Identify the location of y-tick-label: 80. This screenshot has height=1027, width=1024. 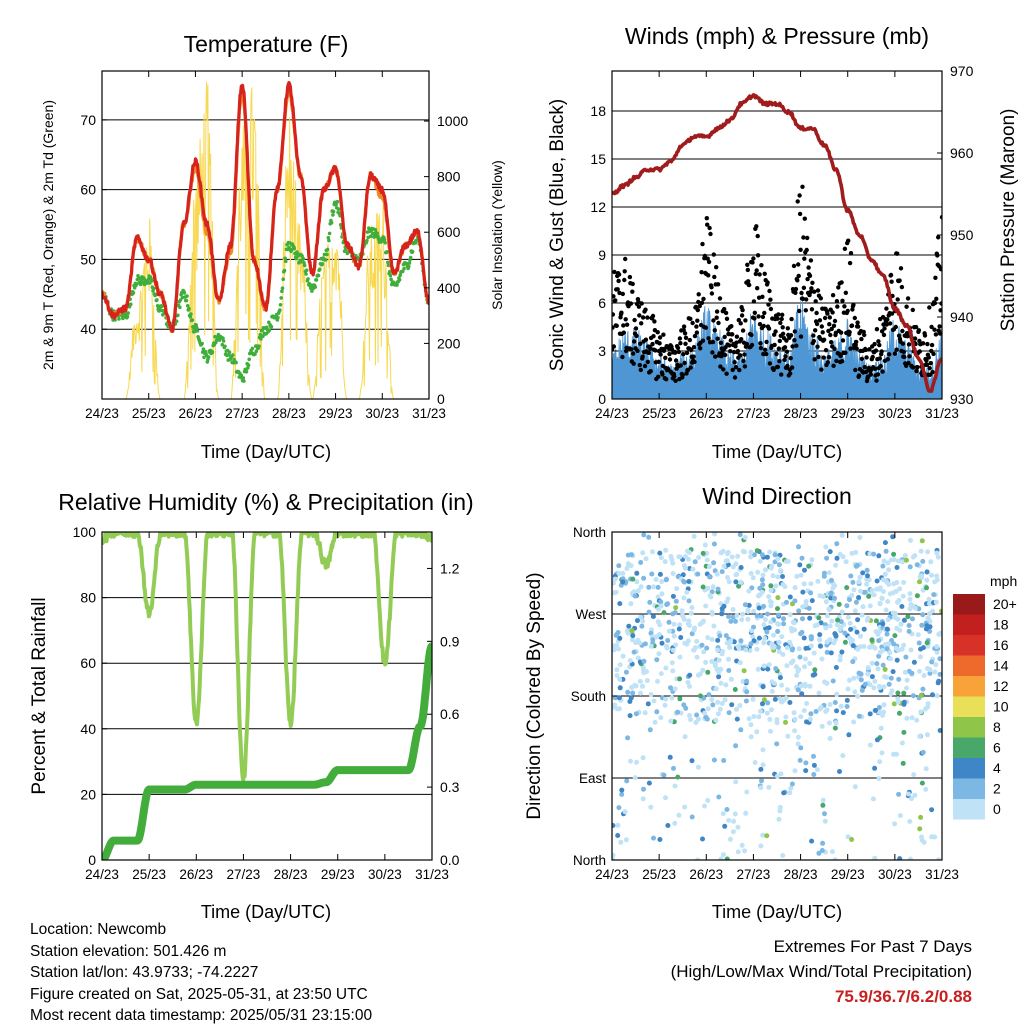
(88, 598).